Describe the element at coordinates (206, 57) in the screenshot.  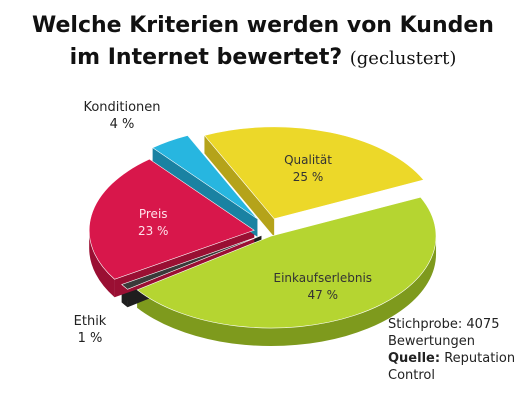
I see `title-line-2-main: im Internet bewertet?` at that location.